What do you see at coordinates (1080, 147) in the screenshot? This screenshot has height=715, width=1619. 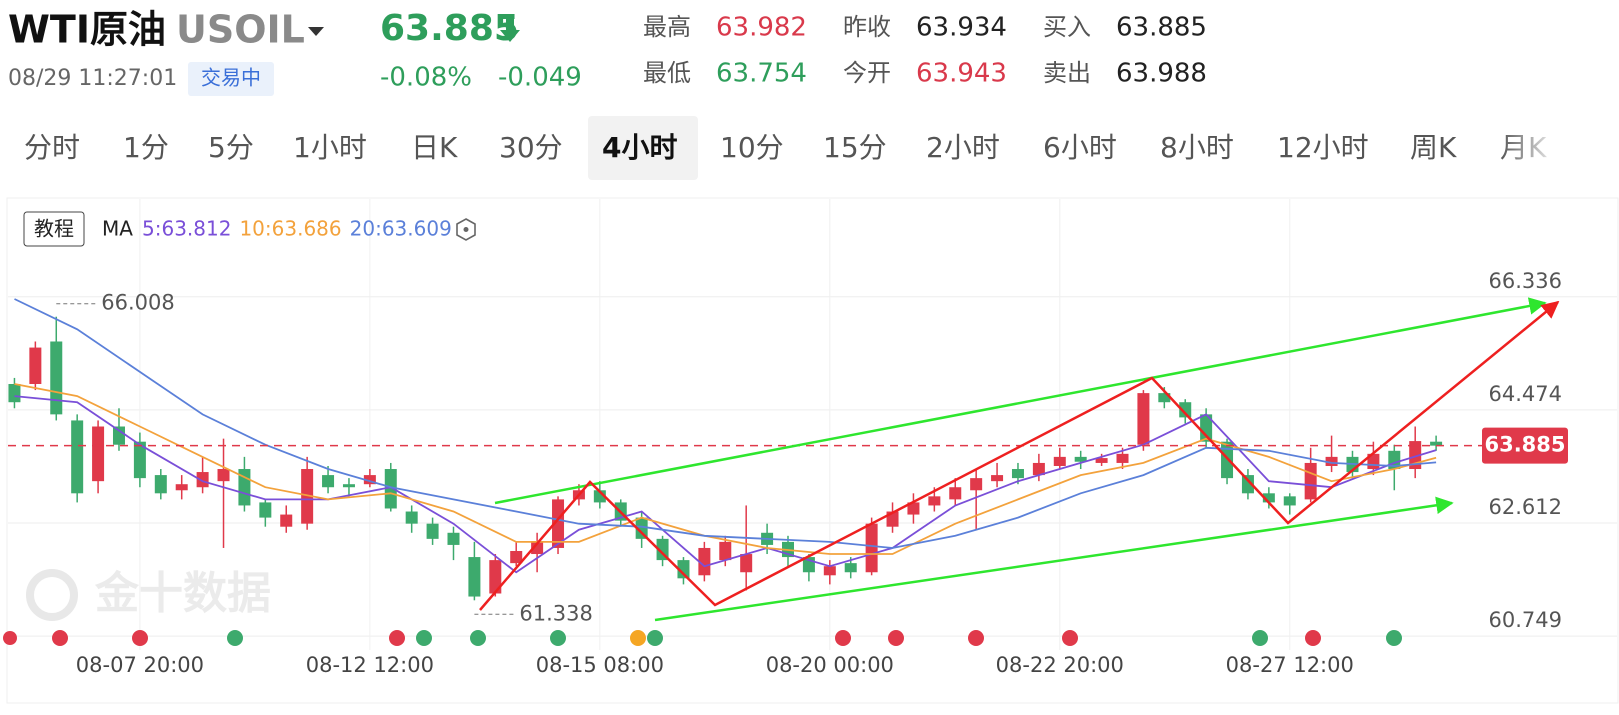 I see `period-tab: 6小时` at bounding box center [1080, 147].